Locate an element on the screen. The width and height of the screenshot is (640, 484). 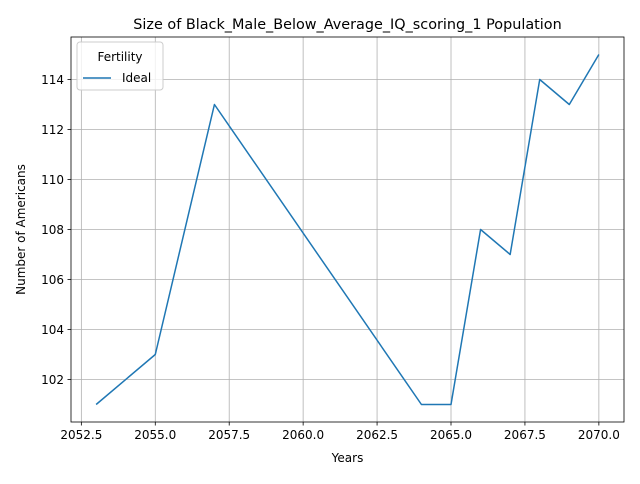
x-tick-label: 2057.5 is located at coordinates (229, 435).